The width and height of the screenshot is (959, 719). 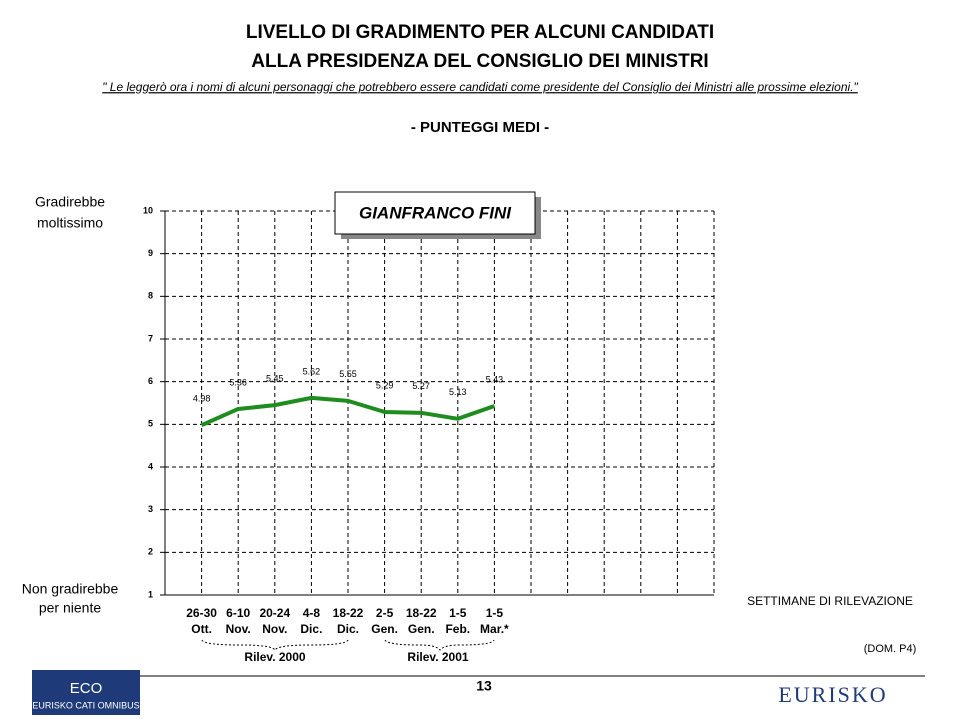 I want to click on series-line, so click(x=348, y=411).